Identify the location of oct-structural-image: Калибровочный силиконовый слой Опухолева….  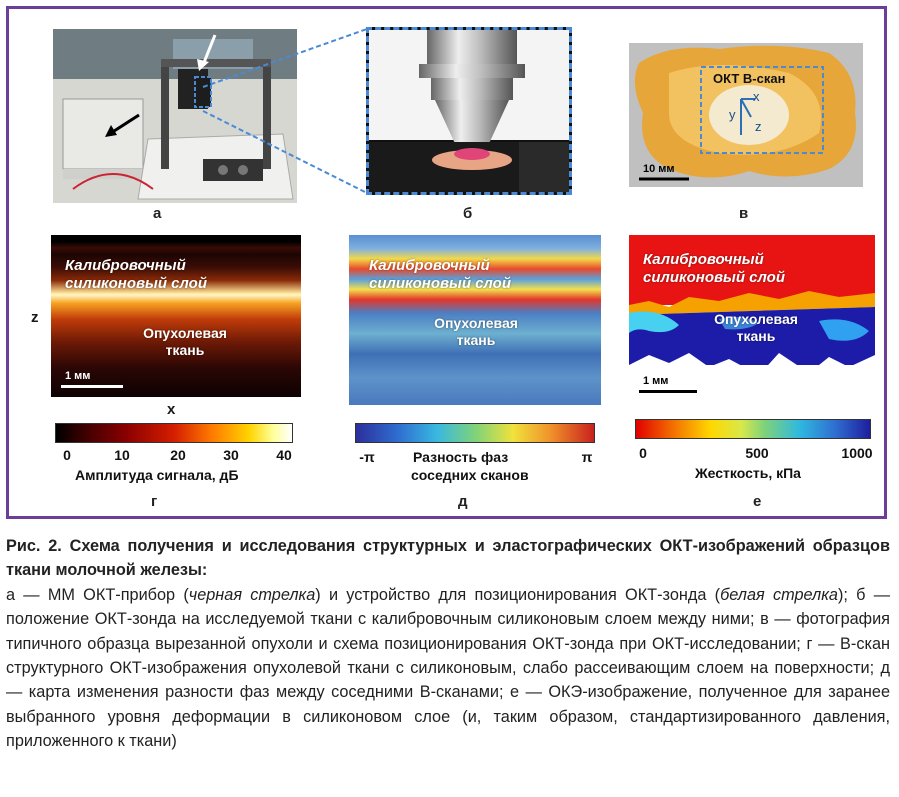
(176, 316).